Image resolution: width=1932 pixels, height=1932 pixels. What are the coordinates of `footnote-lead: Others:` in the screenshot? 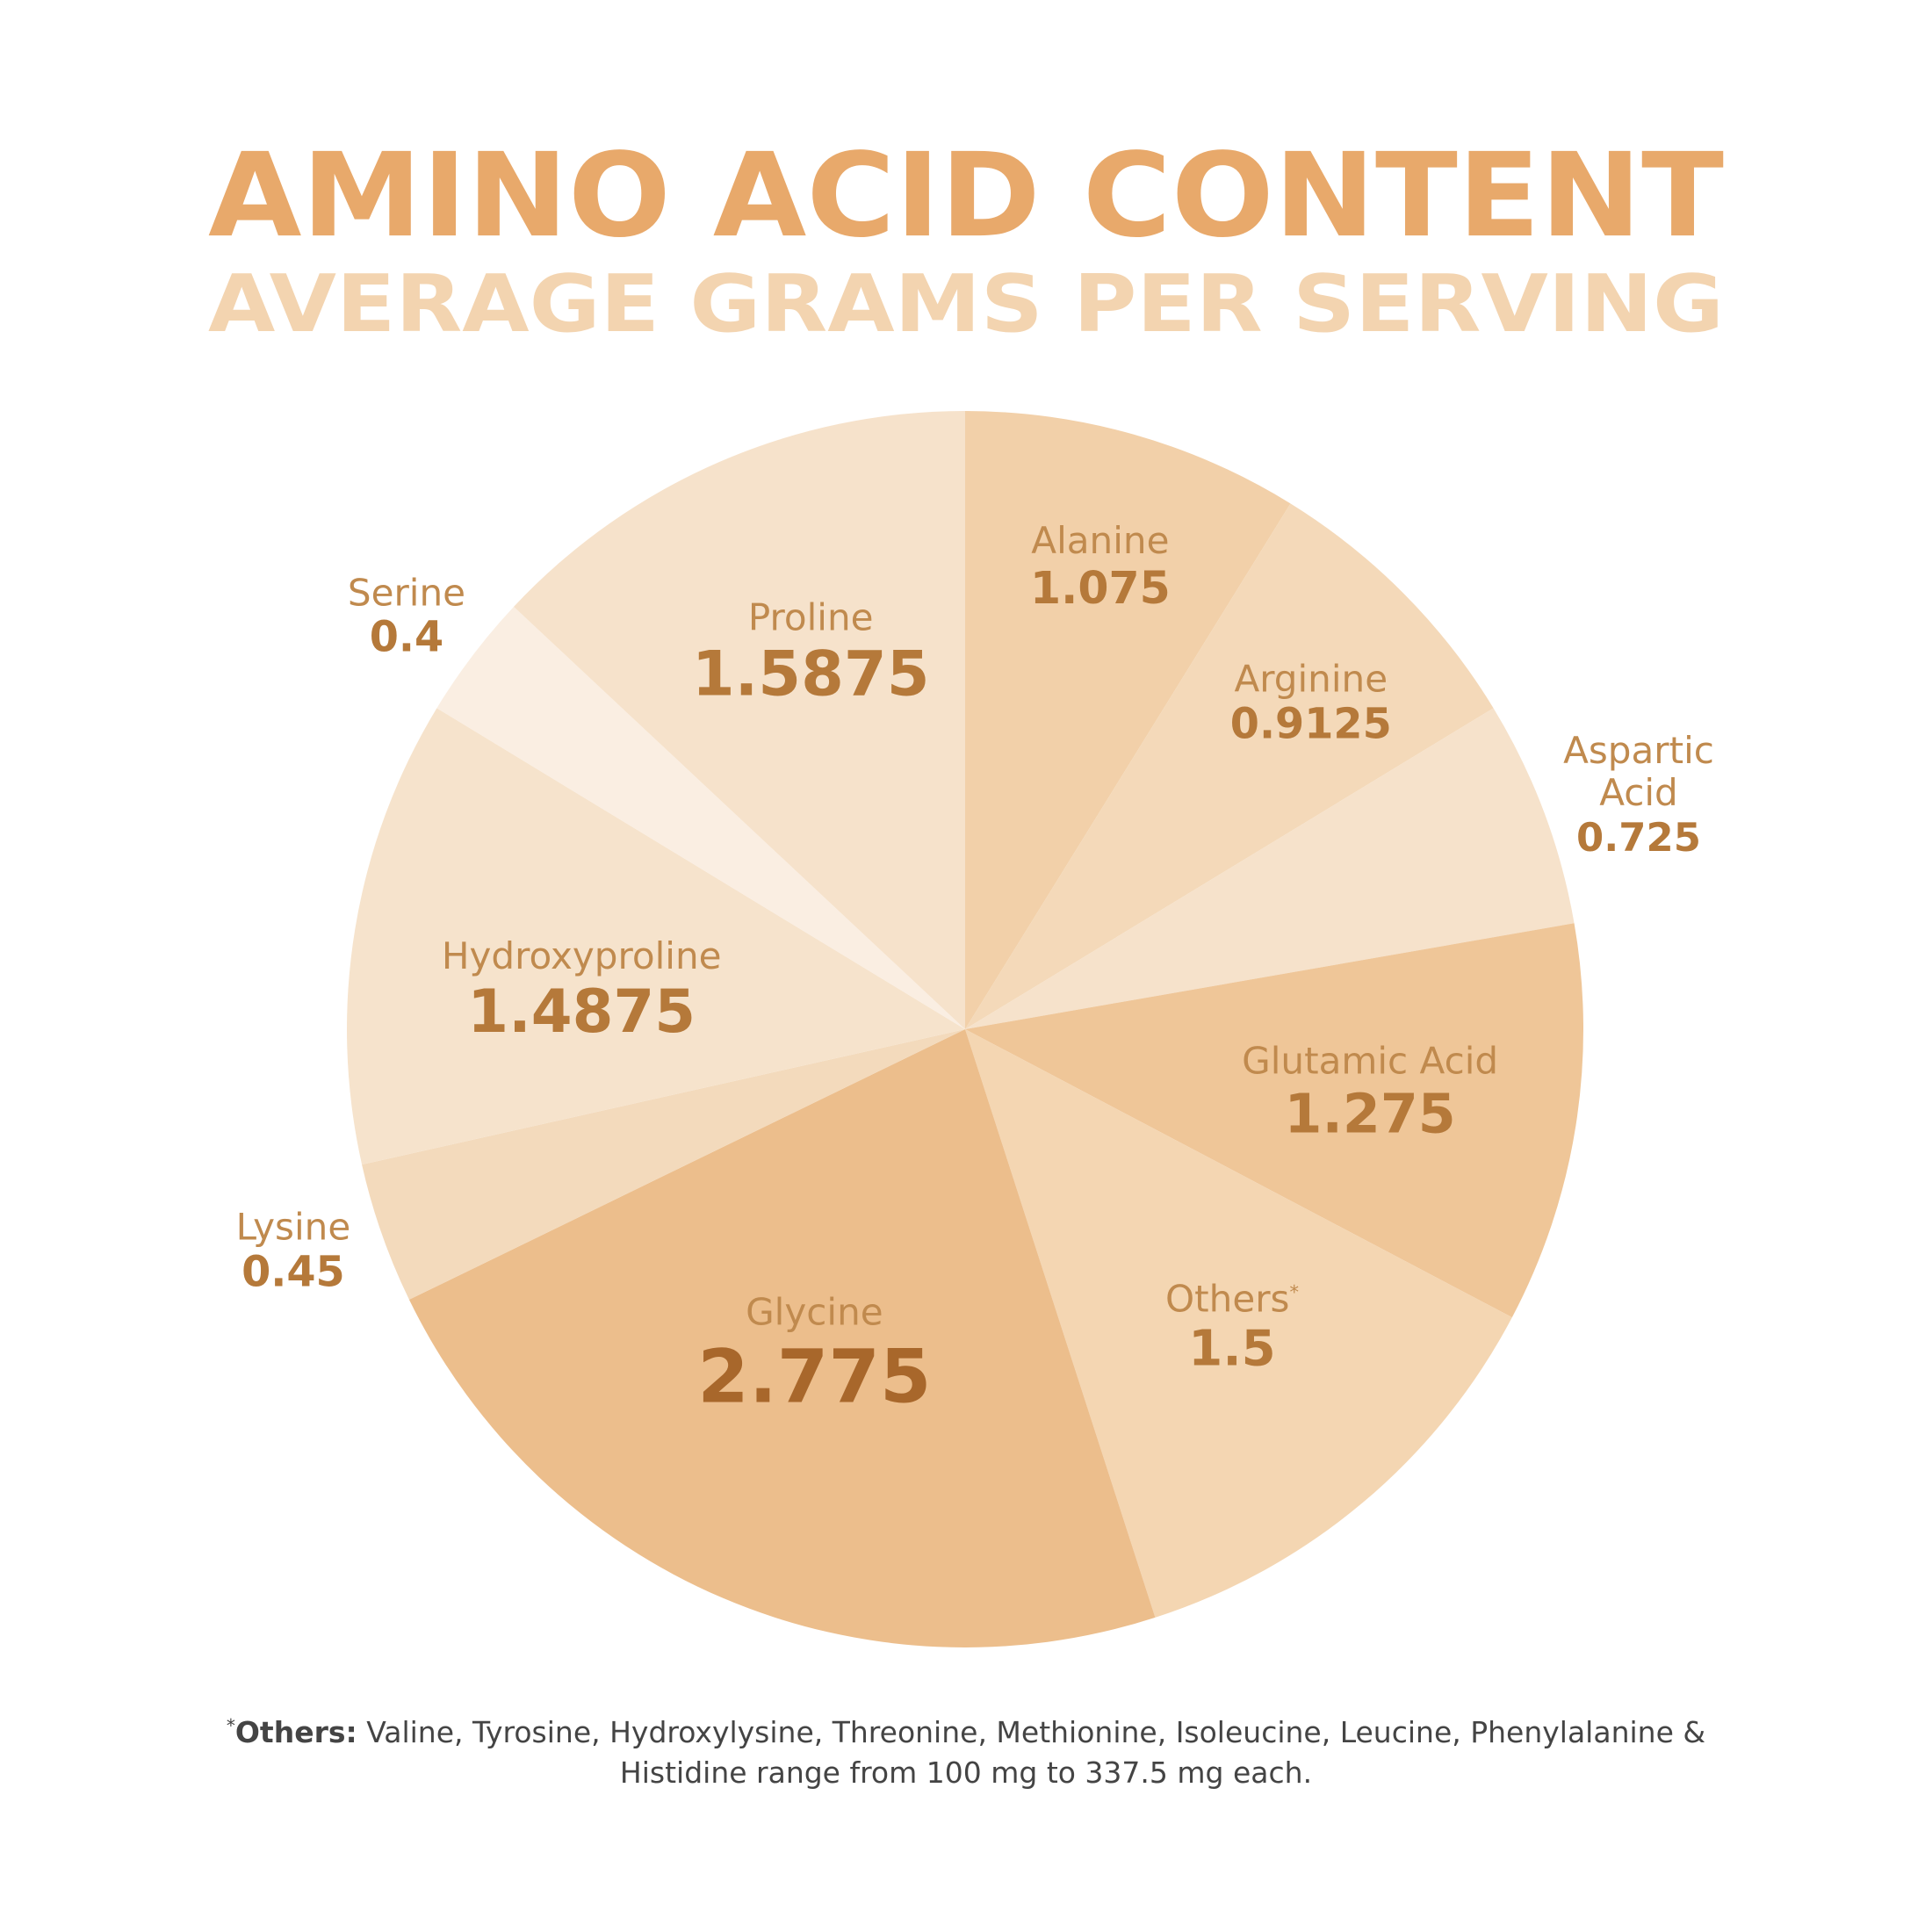 It's located at (295, 1732).